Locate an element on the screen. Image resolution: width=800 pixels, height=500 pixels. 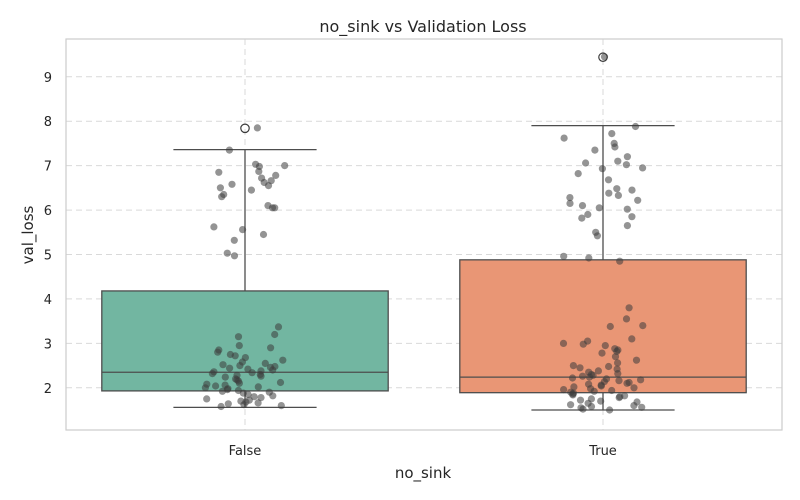
y-tick-label: 9 is located at coordinates (48, 78).